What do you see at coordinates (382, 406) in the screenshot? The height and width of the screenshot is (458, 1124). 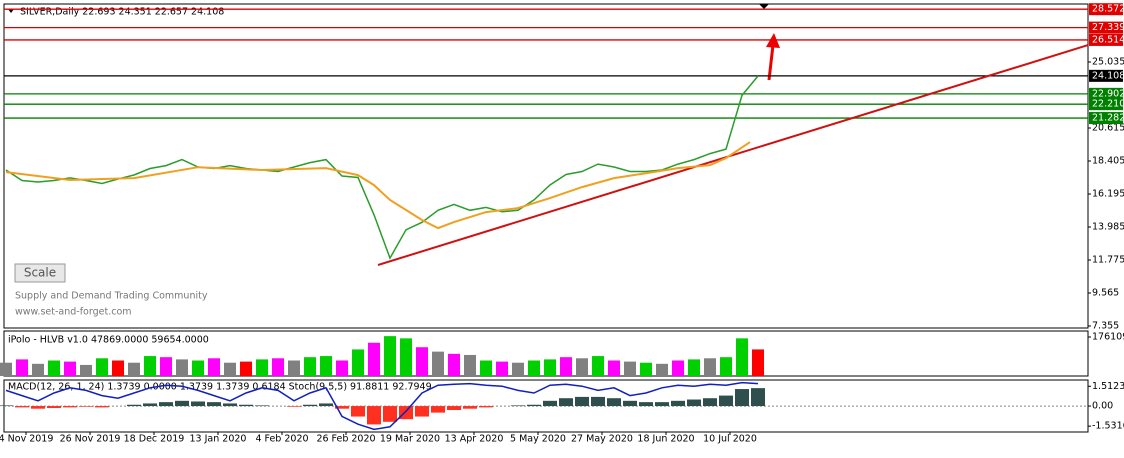 I see `stoch-line` at bounding box center [382, 406].